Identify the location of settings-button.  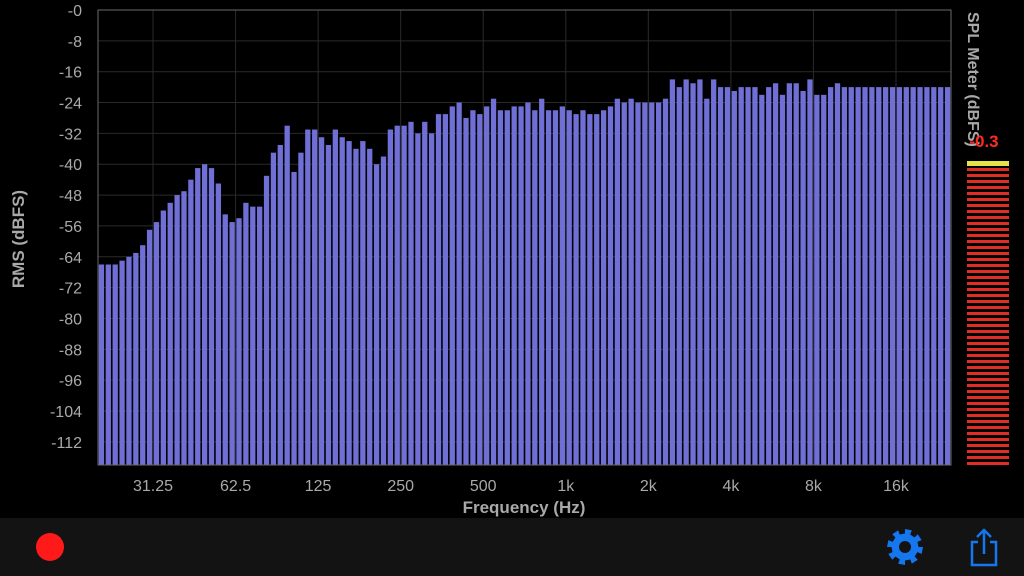
(905, 547).